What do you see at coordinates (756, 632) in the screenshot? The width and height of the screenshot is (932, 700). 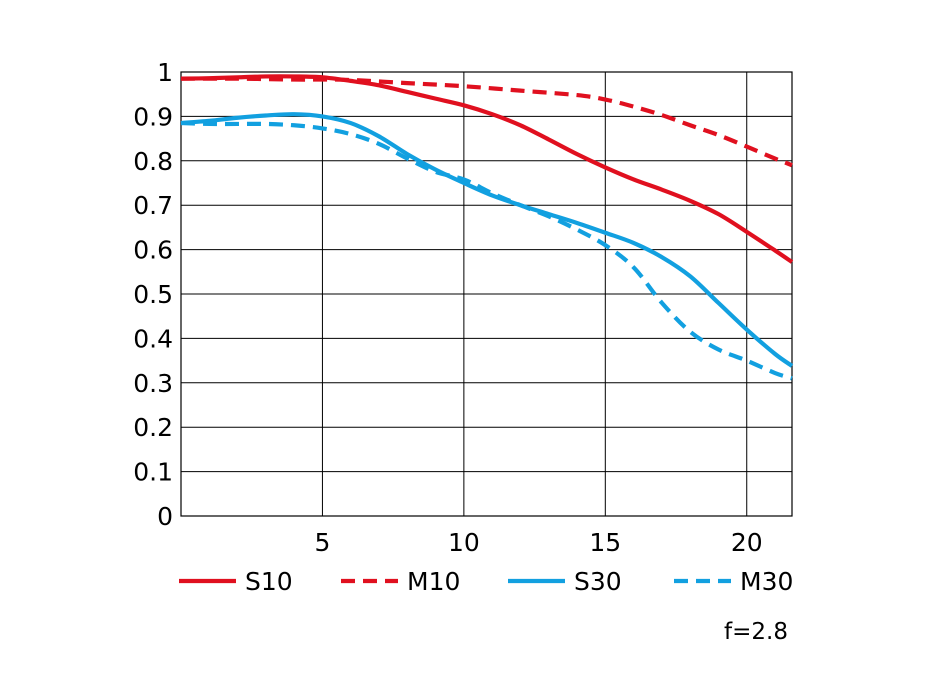 I see `aperture-note: f=2.8` at bounding box center [756, 632].